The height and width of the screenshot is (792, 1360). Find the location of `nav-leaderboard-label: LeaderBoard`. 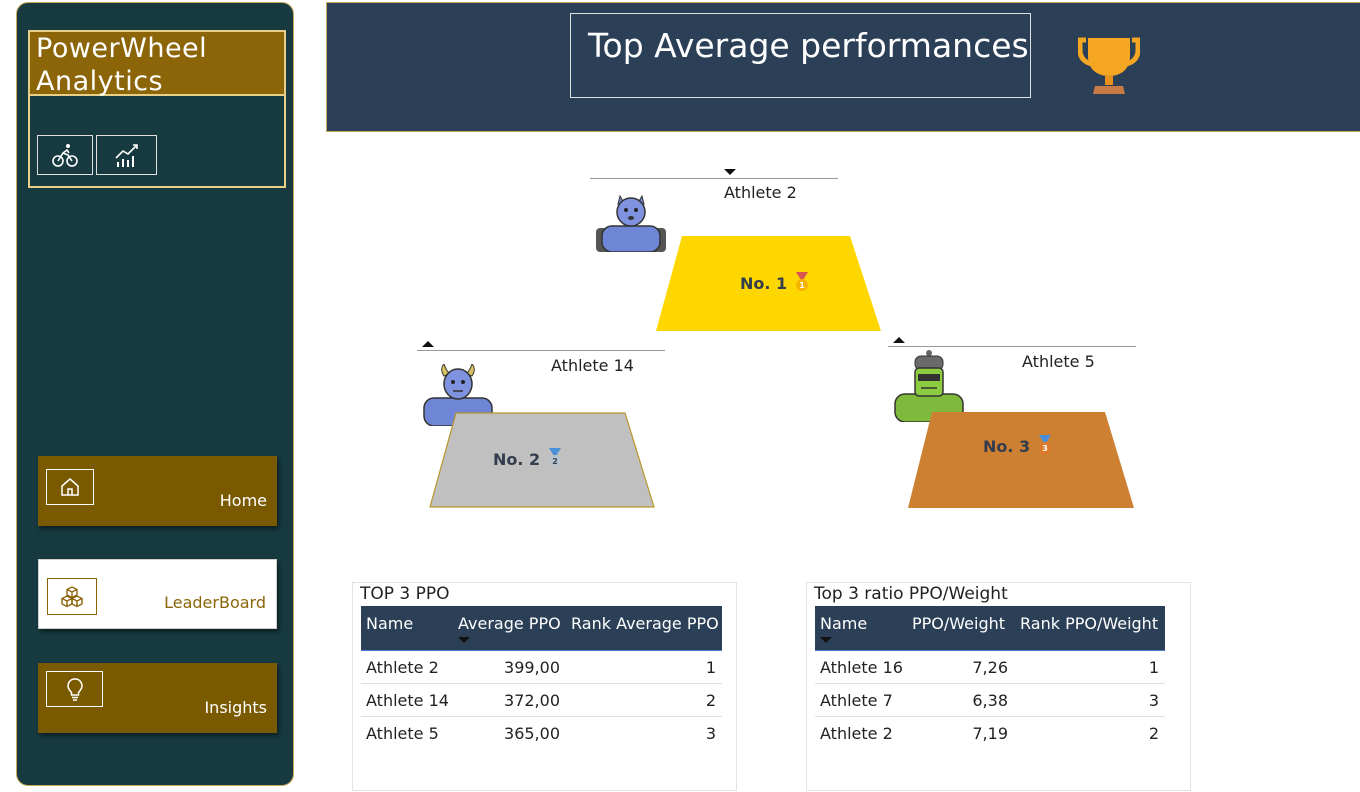

nav-leaderboard-label: LeaderBoard is located at coordinates (215, 602).